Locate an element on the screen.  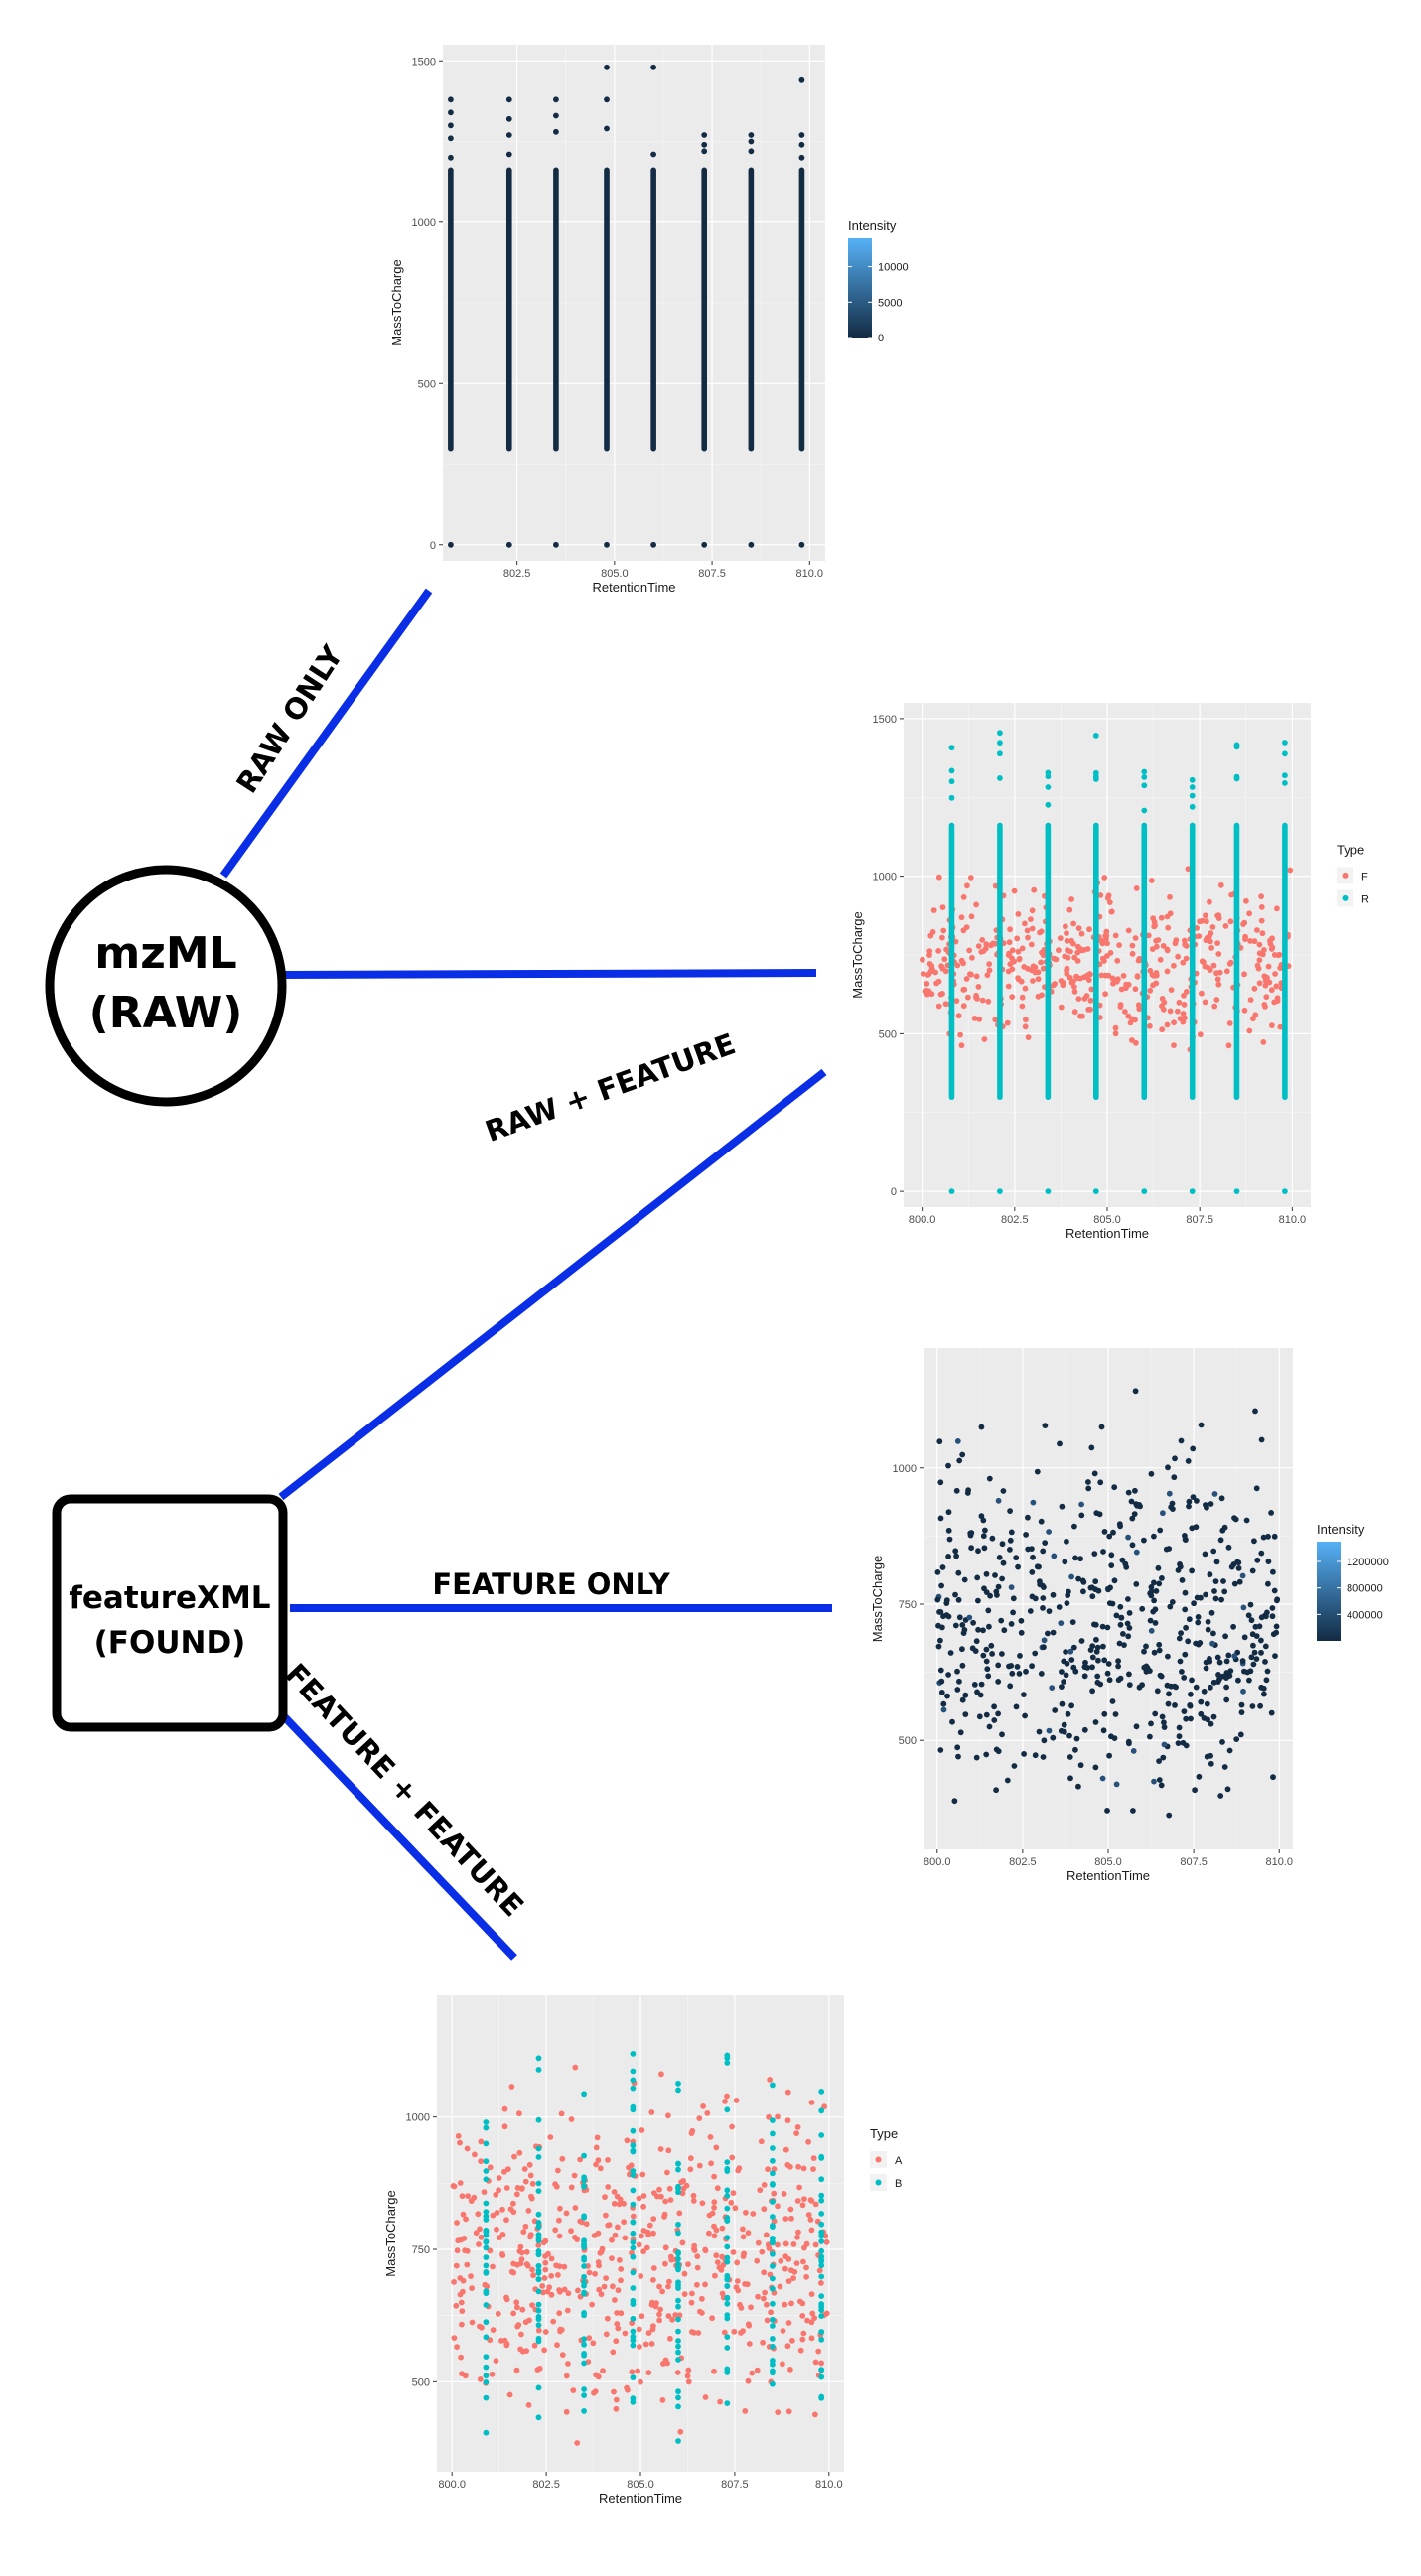
scan-band-R is located at coordinates (1048, 961).